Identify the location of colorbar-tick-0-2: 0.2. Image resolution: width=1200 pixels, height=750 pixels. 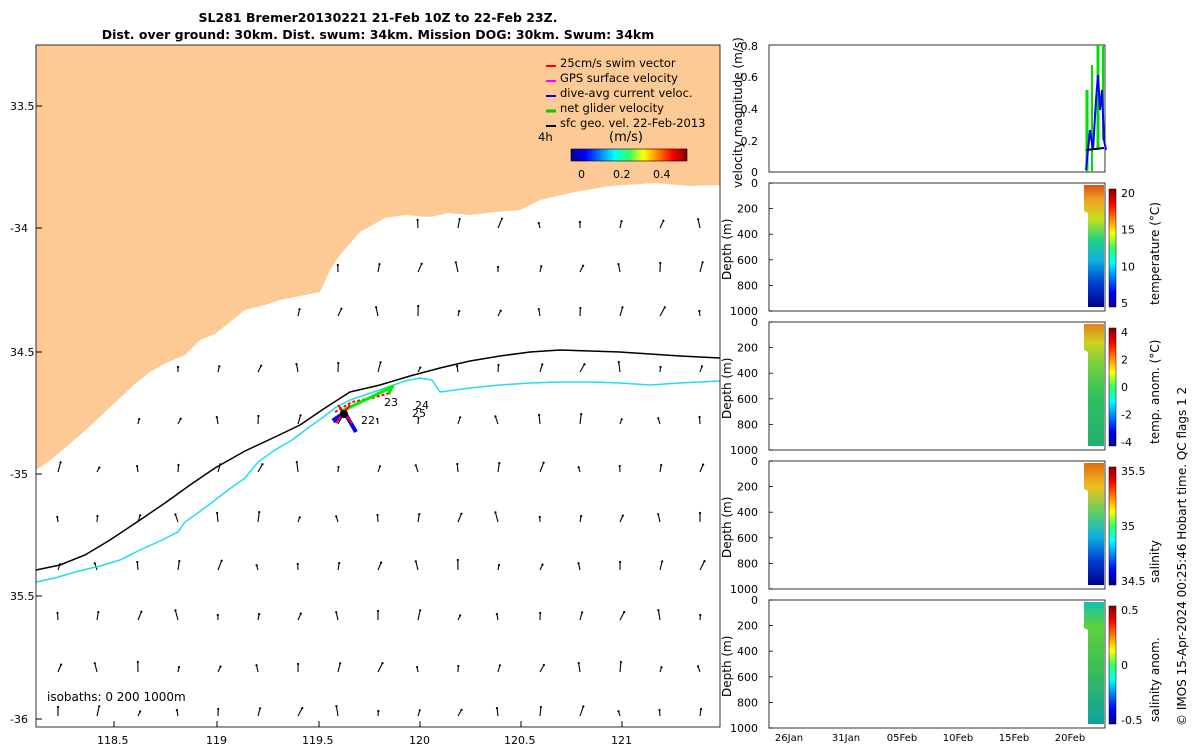
(622, 174).